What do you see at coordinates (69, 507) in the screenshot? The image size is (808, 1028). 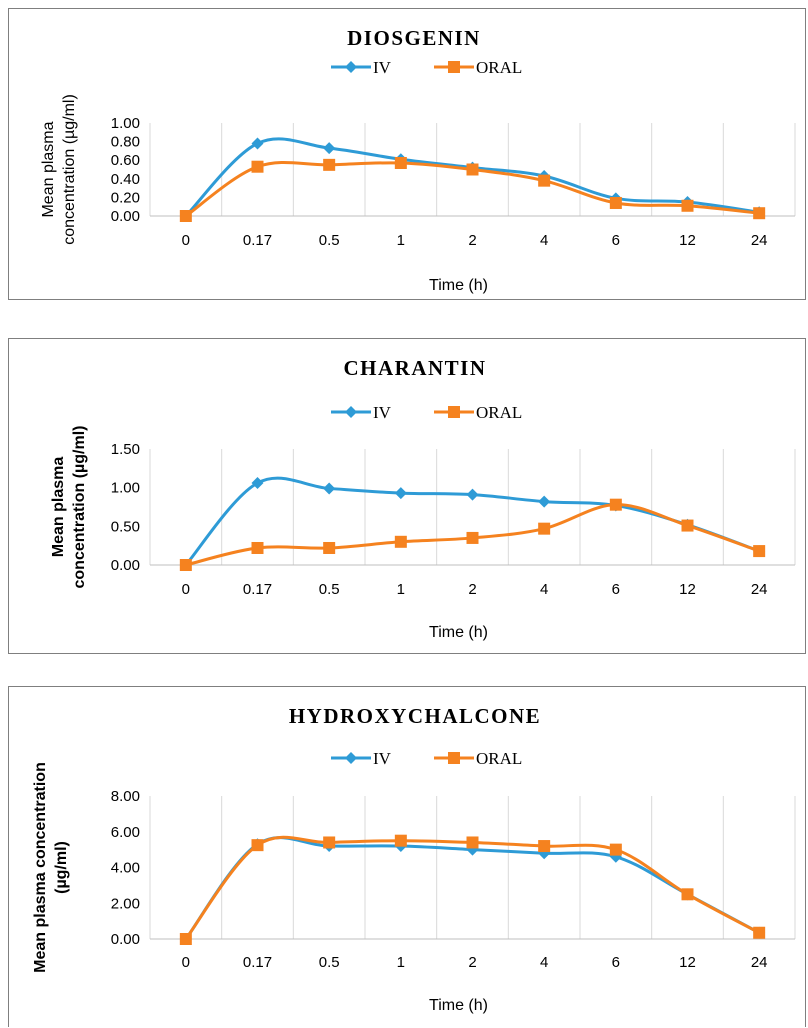 I see `y-axis-label: Mean plasma concentration (µg/ml)` at bounding box center [69, 507].